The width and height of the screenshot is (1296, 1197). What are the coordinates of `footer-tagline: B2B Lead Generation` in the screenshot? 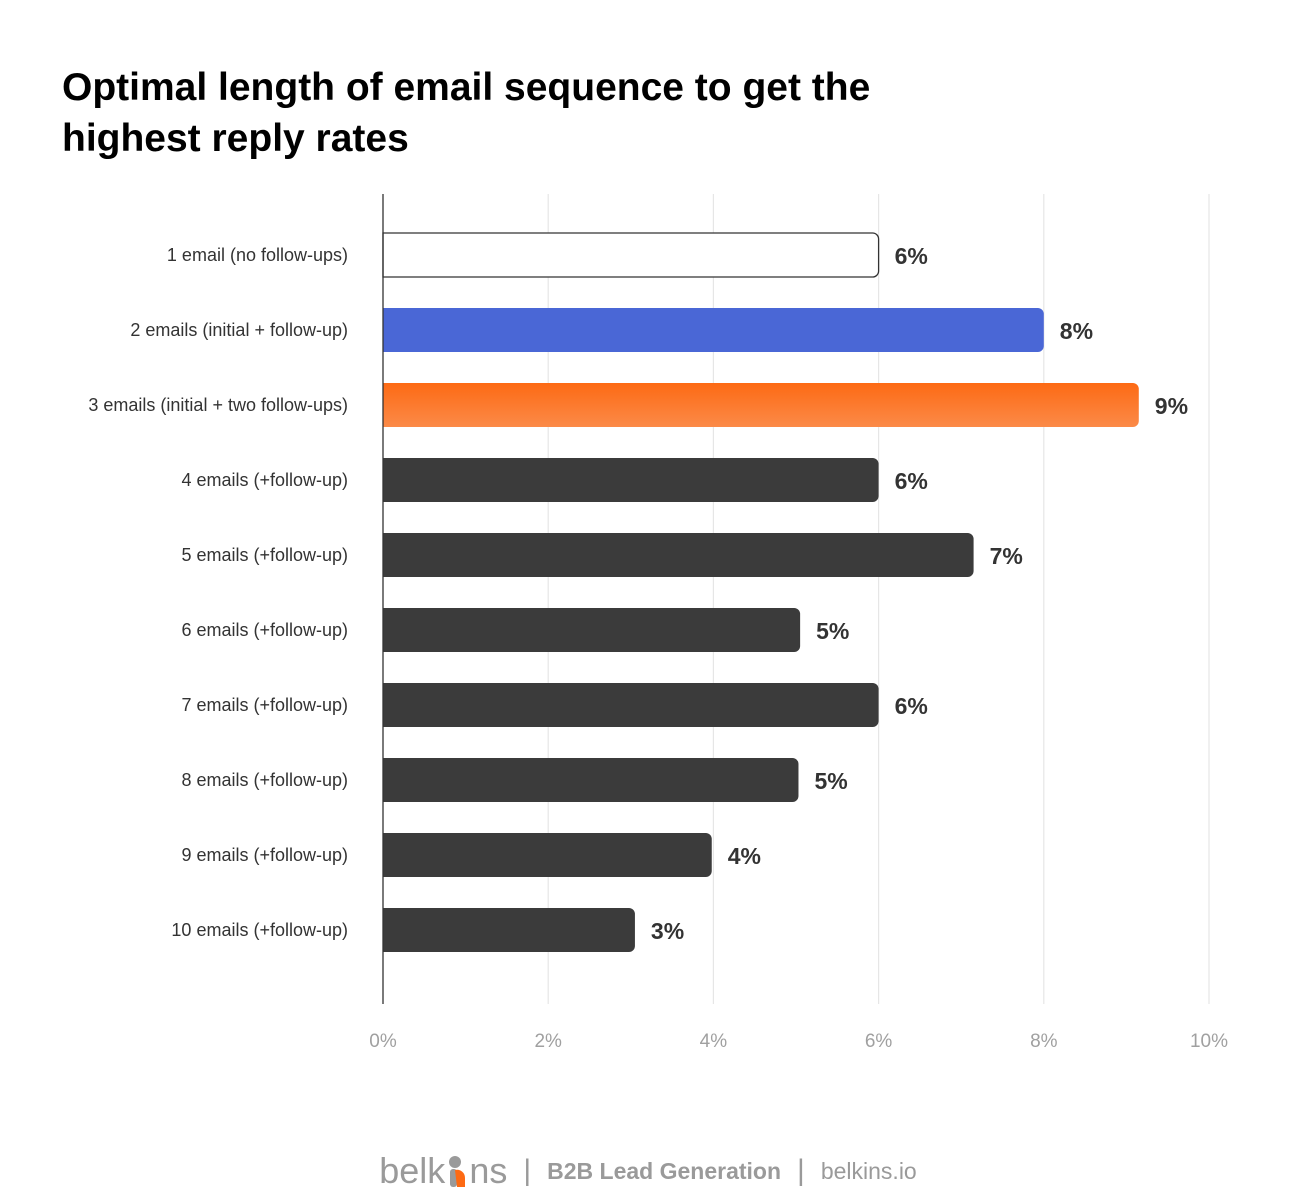 It's located at (664, 1170).